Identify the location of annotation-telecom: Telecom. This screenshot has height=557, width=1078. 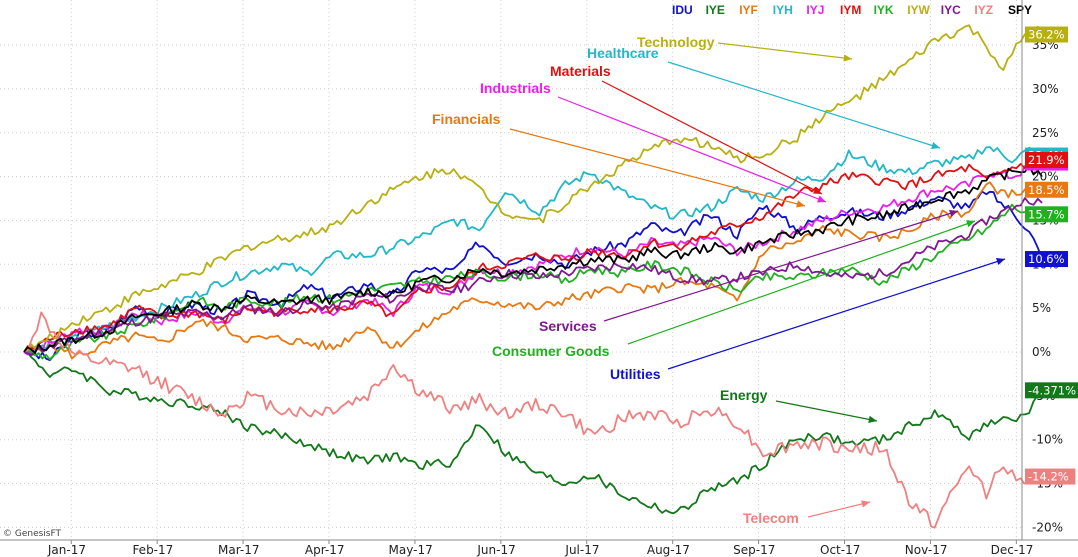
(771, 518).